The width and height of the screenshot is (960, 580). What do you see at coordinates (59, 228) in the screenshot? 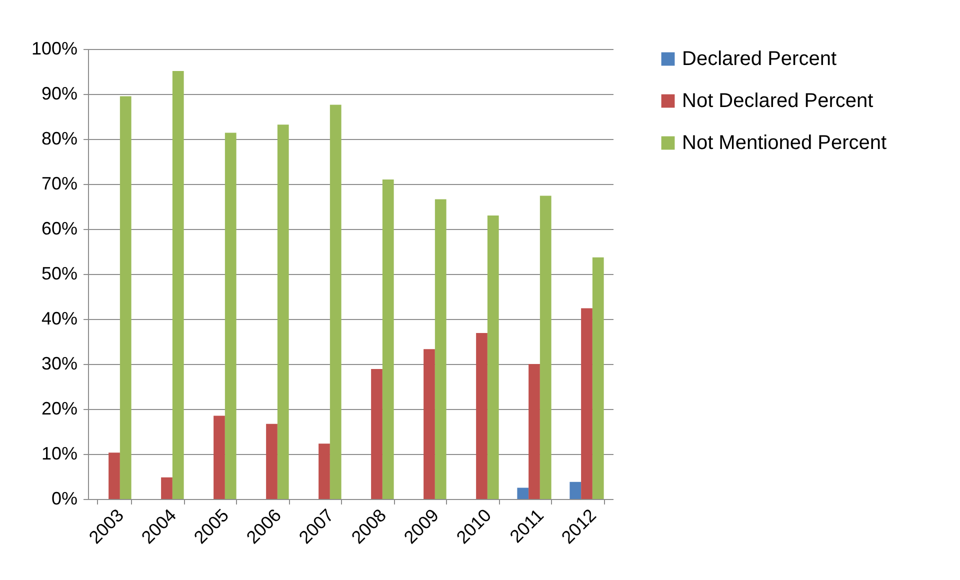
I see `y-tick-label: 60%` at bounding box center [59, 228].